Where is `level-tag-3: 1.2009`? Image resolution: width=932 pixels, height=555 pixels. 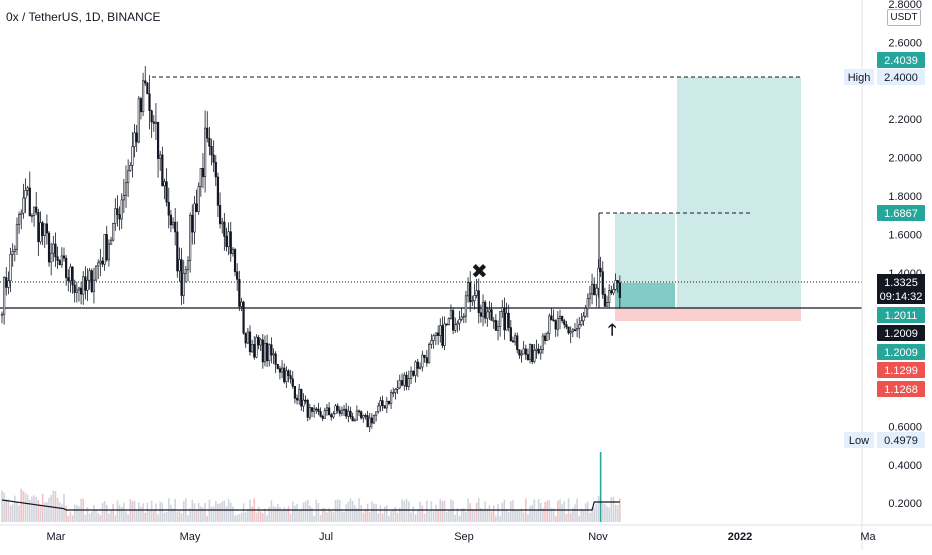 level-tag-3: 1.2009 is located at coordinates (901, 353).